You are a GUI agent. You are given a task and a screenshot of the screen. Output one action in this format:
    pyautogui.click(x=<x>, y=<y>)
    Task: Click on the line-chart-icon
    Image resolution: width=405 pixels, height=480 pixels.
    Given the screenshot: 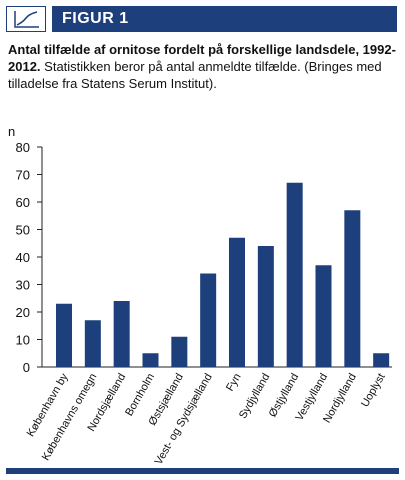 What is the action you would take?
    pyautogui.click(x=26, y=19)
    